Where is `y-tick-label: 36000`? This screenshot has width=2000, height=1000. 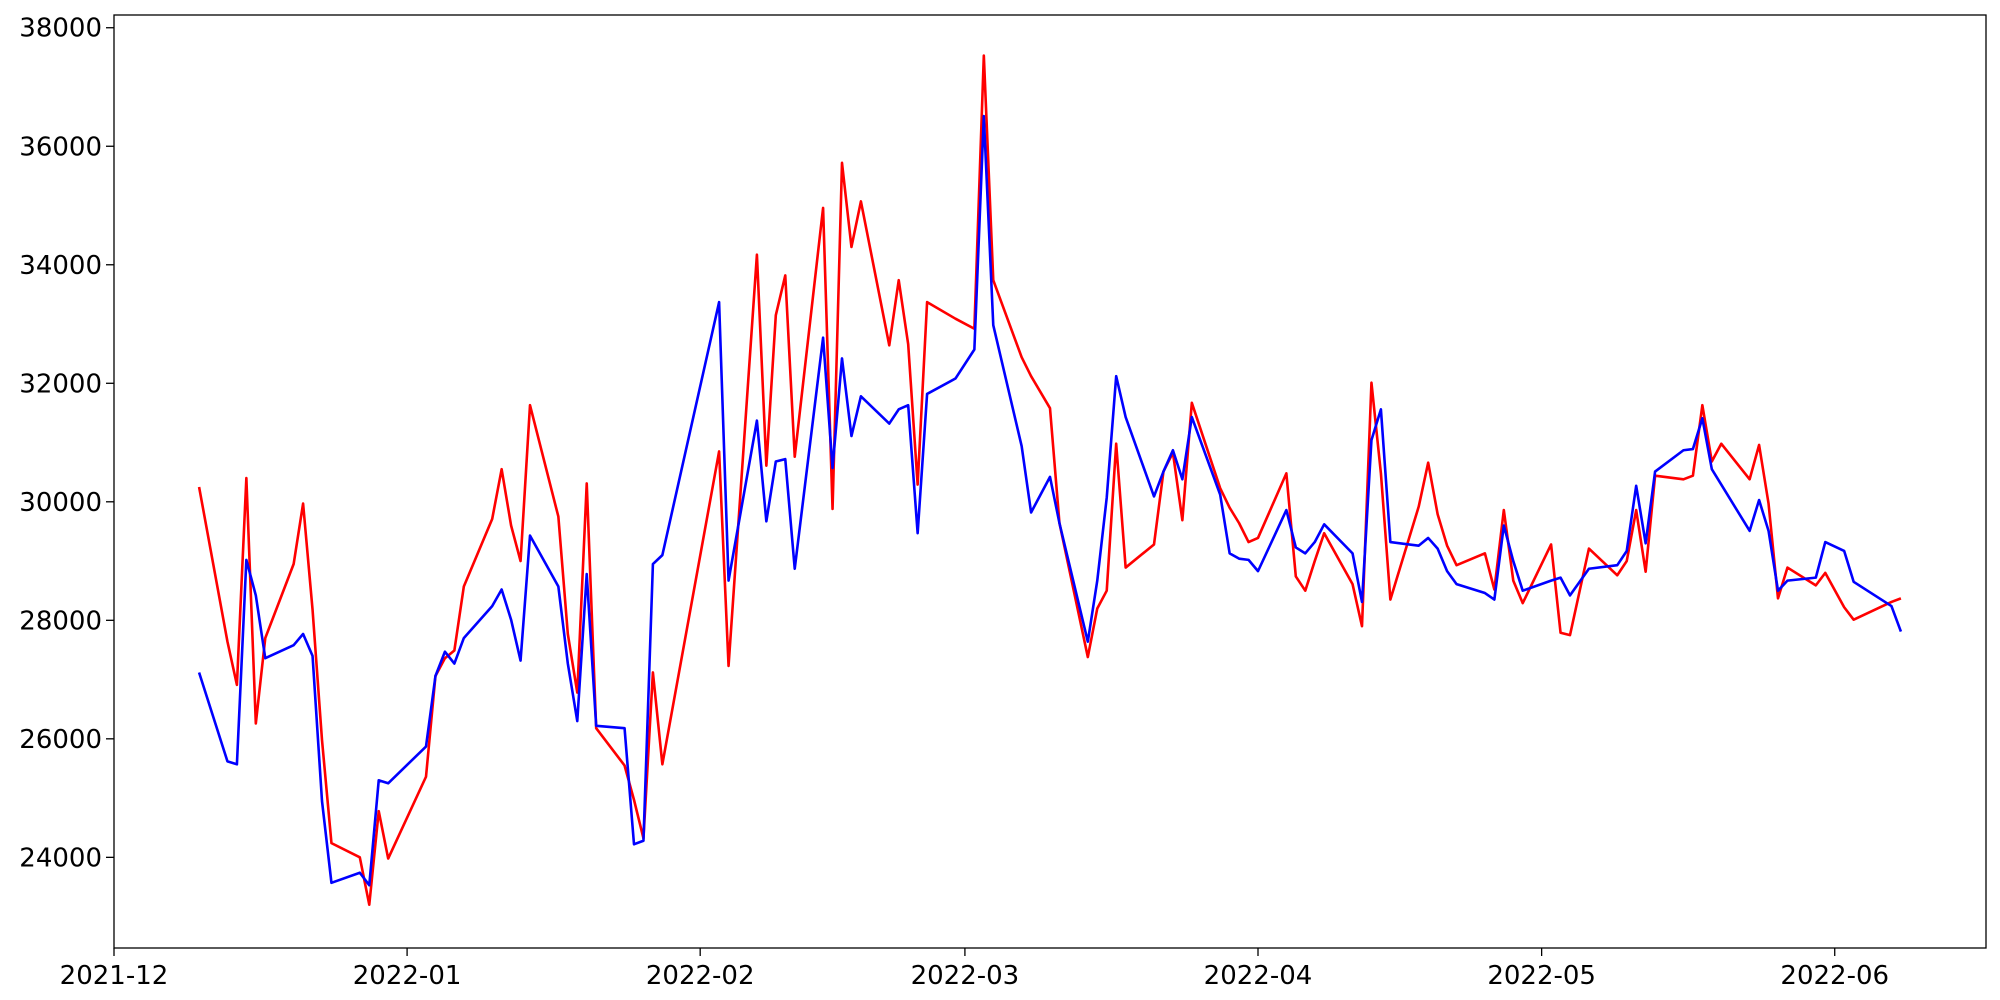 y-tick-label: 36000 is located at coordinates (60, 147).